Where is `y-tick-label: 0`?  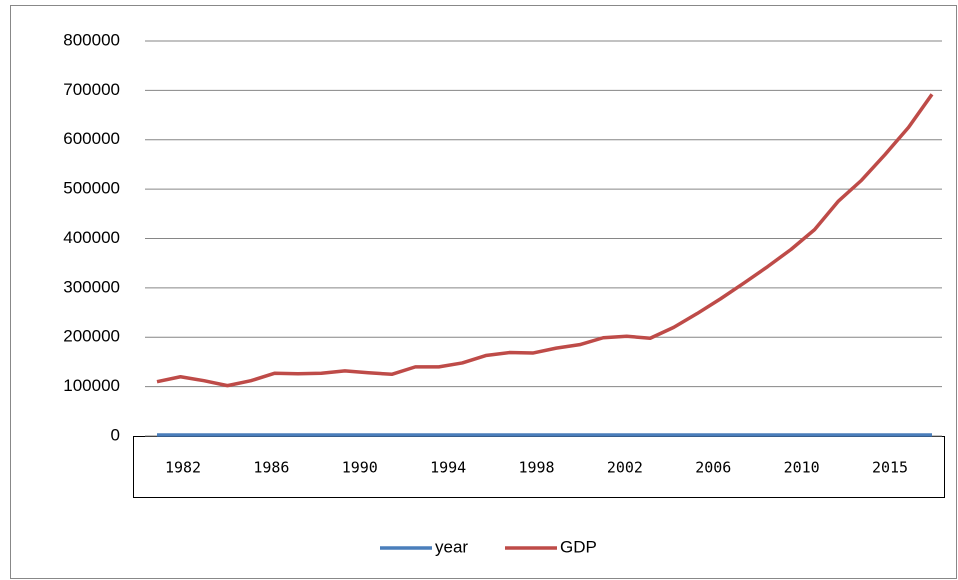 y-tick-label: 0 is located at coordinates (115, 434).